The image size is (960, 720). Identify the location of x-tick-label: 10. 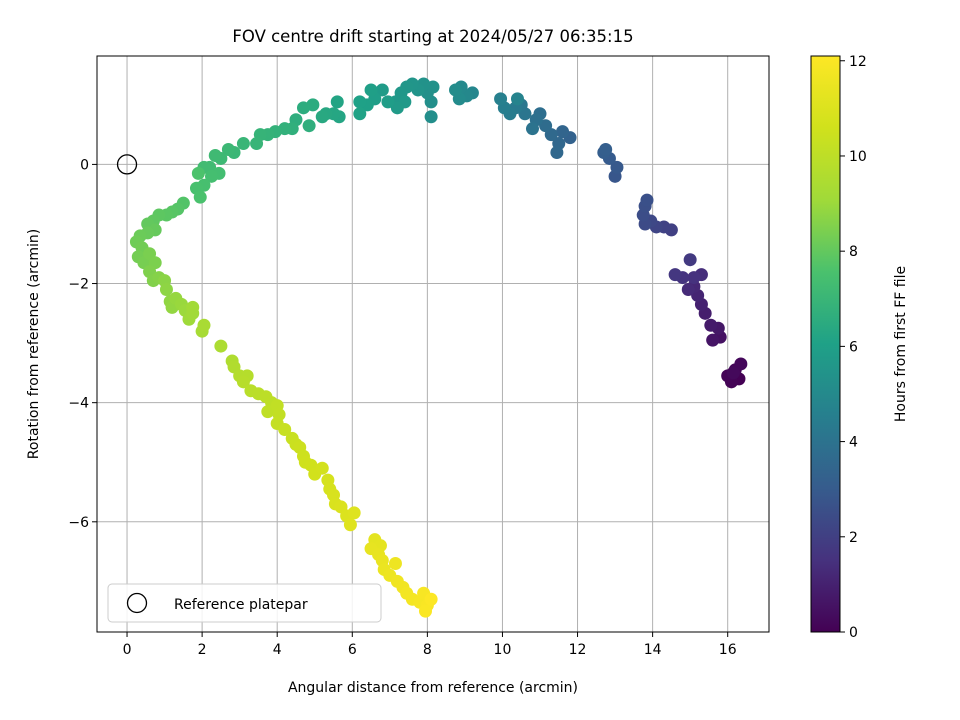
(503, 650).